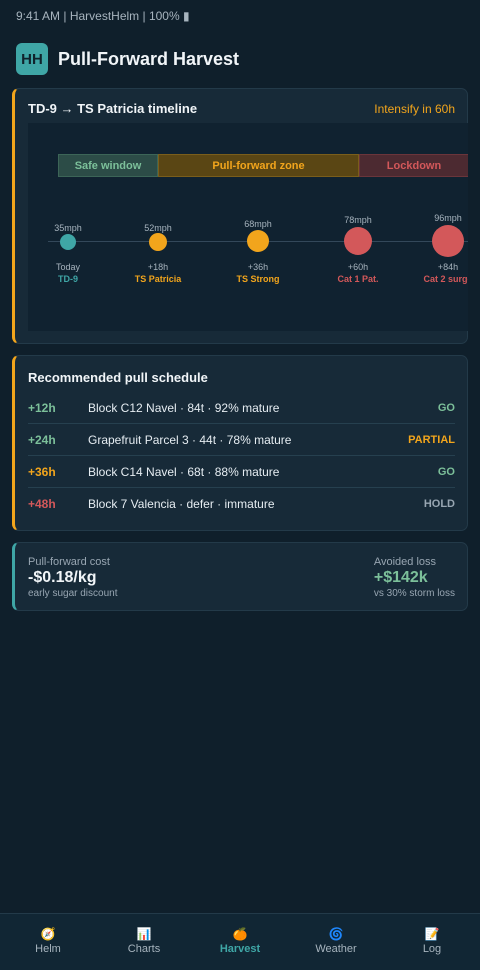 This screenshot has width=480, height=970. I want to click on avoided-loss: Avoided loss +$142k vs 30% storm loss, so click(414, 577).